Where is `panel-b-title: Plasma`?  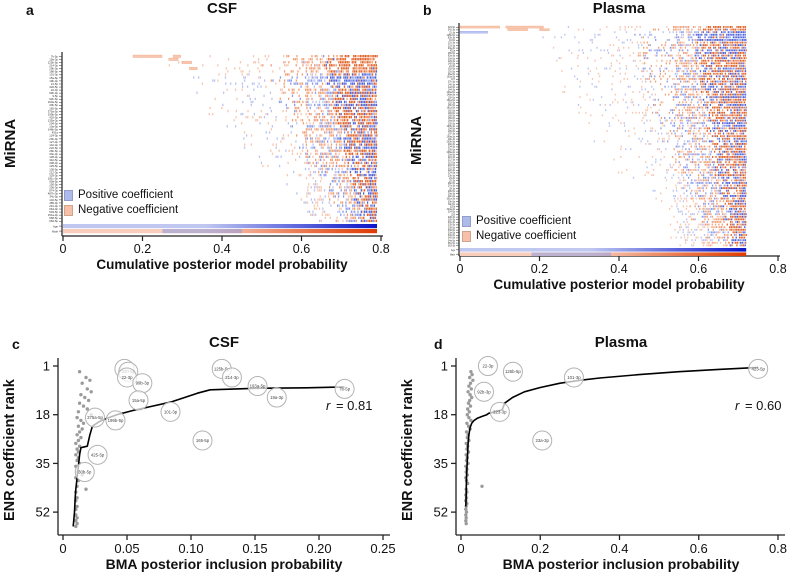 panel-b-title: Plasma is located at coordinates (619, 8).